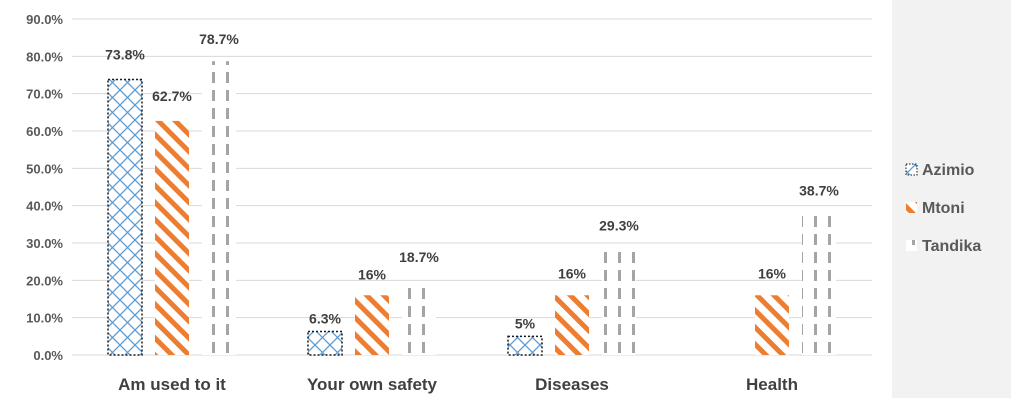 The height and width of the screenshot is (398, 1011). What do you see at coordinates (219, 39) in the screenshot?
I see `data-label: 78.7%` at bounding box center [219, 39].